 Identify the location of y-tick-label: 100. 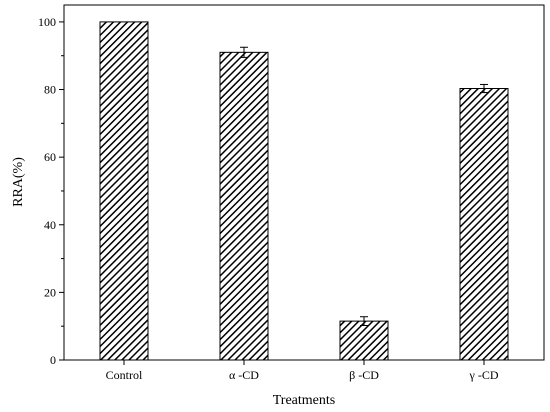
(47, 22).